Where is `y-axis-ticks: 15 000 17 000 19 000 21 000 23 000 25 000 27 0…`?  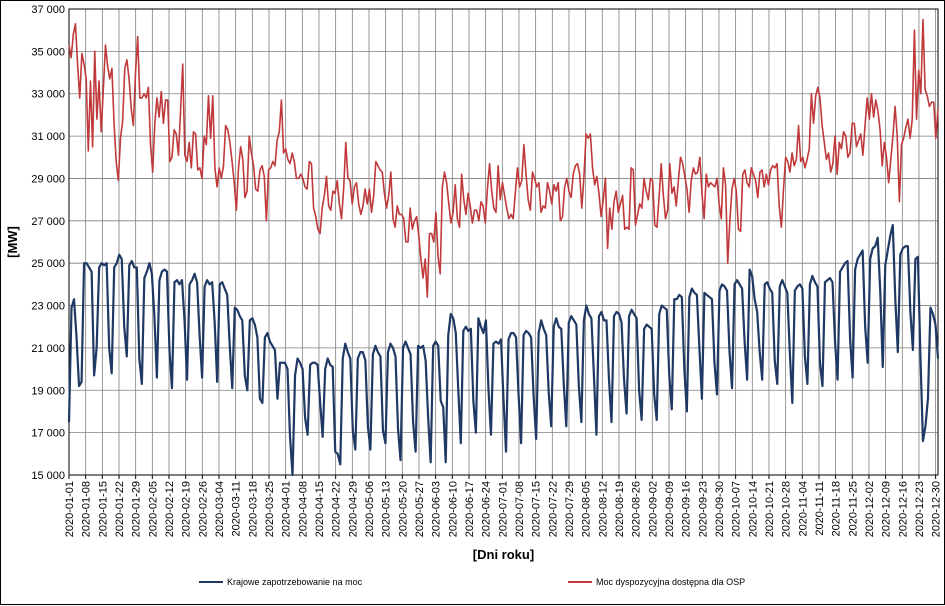
y-axis-ticks: 15 000 17 000 19 000 21 000 23 000 25 000 27 0… is located at coordinates (48, 243).